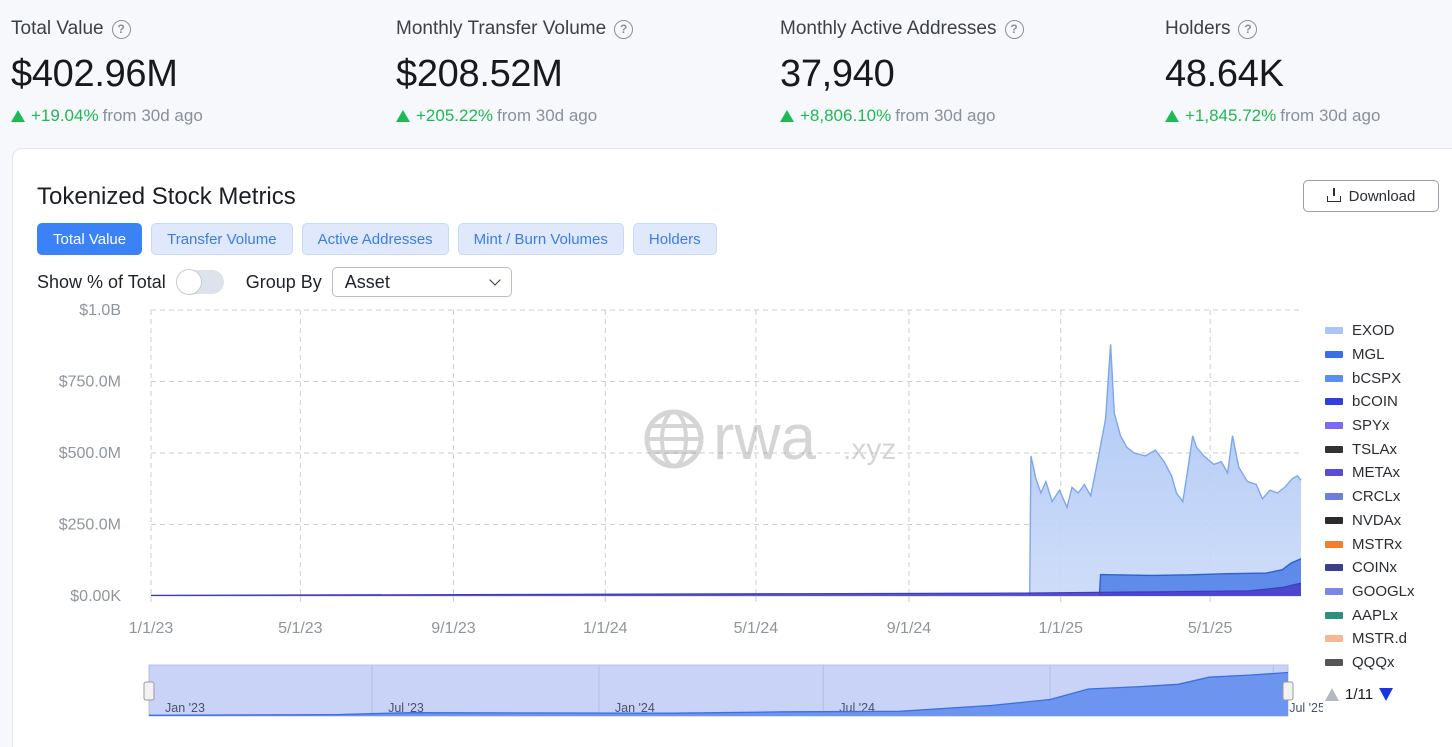 The width and height of the screenshot is (1452, 747). I want to click on legend-item-mstrx: MSTRx, so click(1370, 544).